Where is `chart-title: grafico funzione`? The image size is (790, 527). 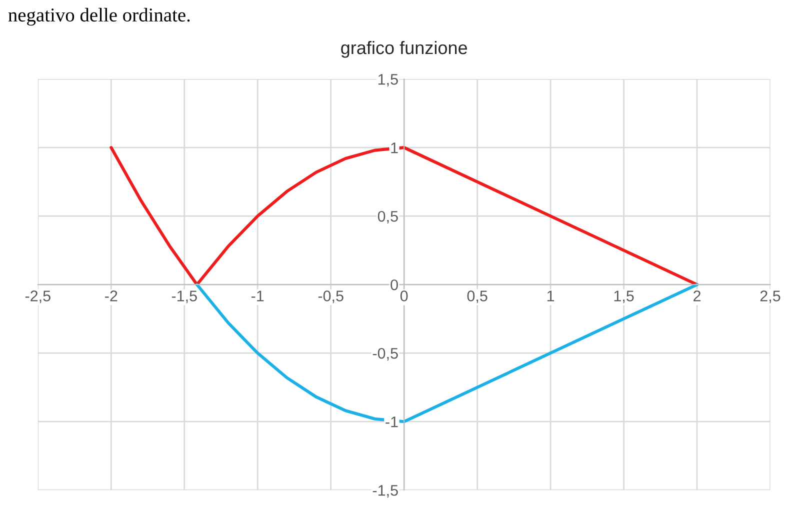 chart-title: grafico funzione is located at coordinates (404, 49).